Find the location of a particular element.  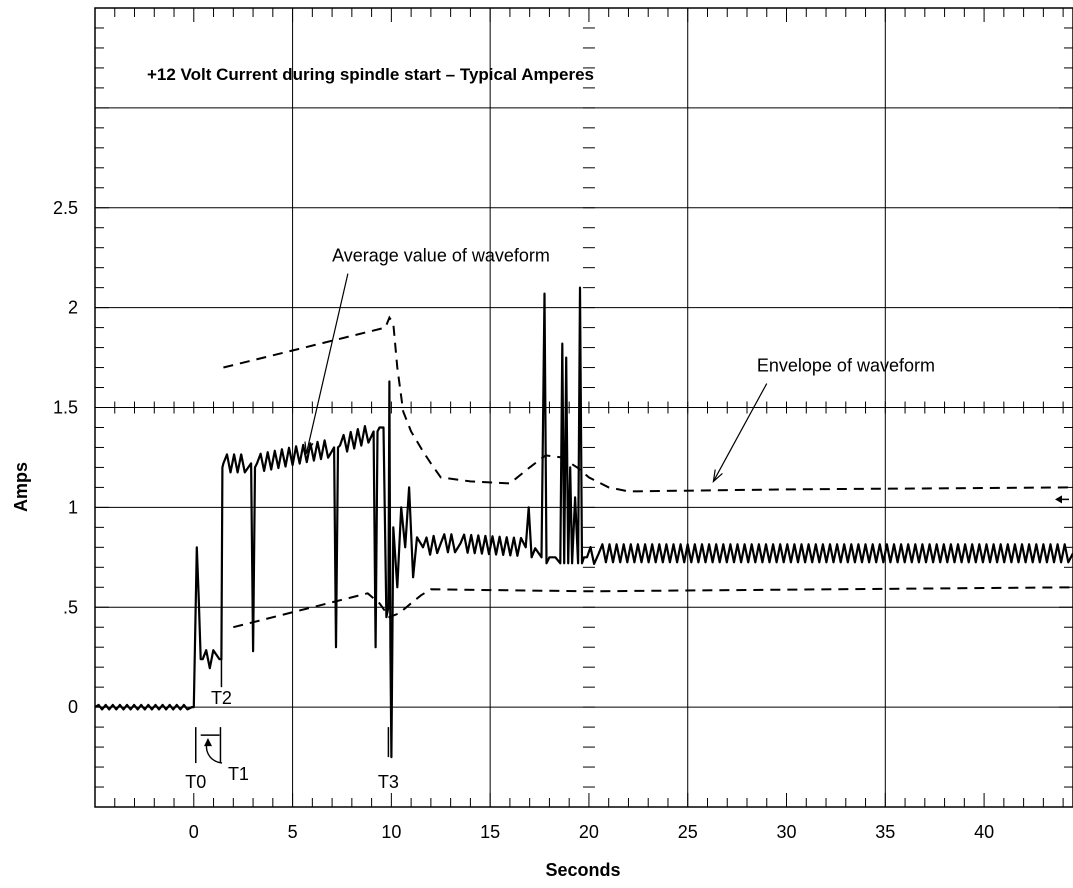

x-tick-label: 30 is located at coordinates (786, 832).